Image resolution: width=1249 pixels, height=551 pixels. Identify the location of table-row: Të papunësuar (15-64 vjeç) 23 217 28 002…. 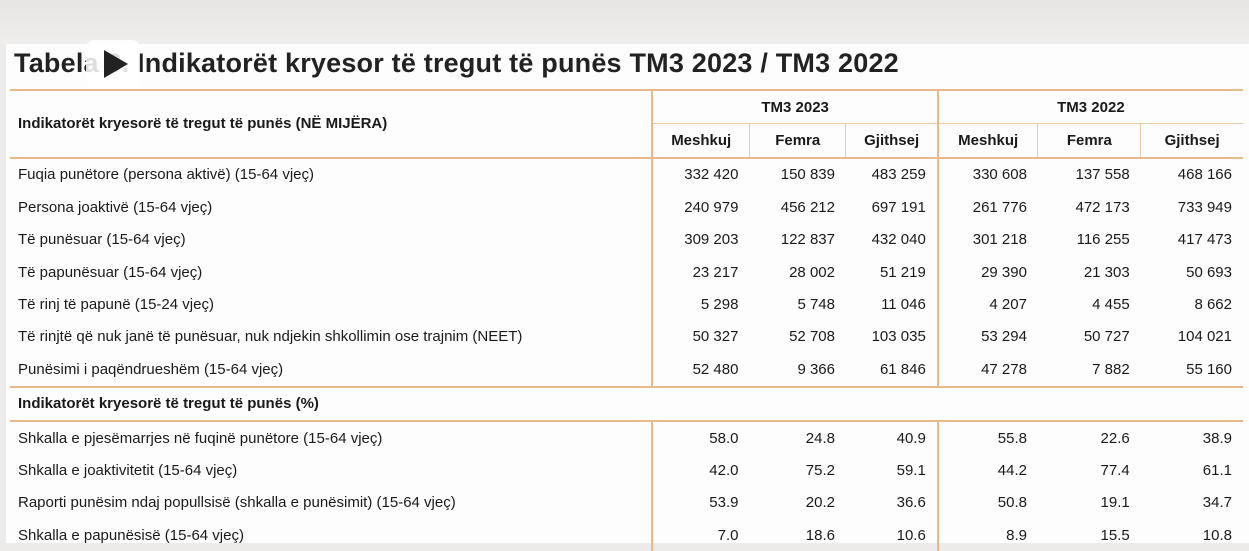
(626, 272).